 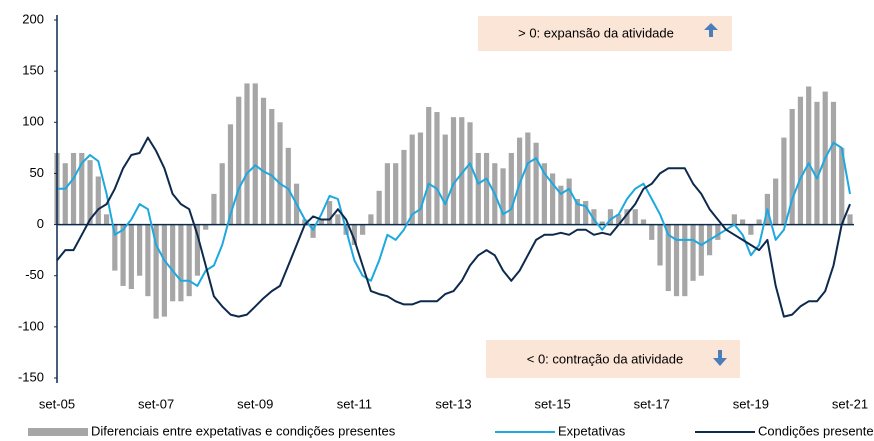 What do you see at coordinates (34, 274) in the screenshot?
I see `y-tick-label: -50` at bounding box center [34, 274].